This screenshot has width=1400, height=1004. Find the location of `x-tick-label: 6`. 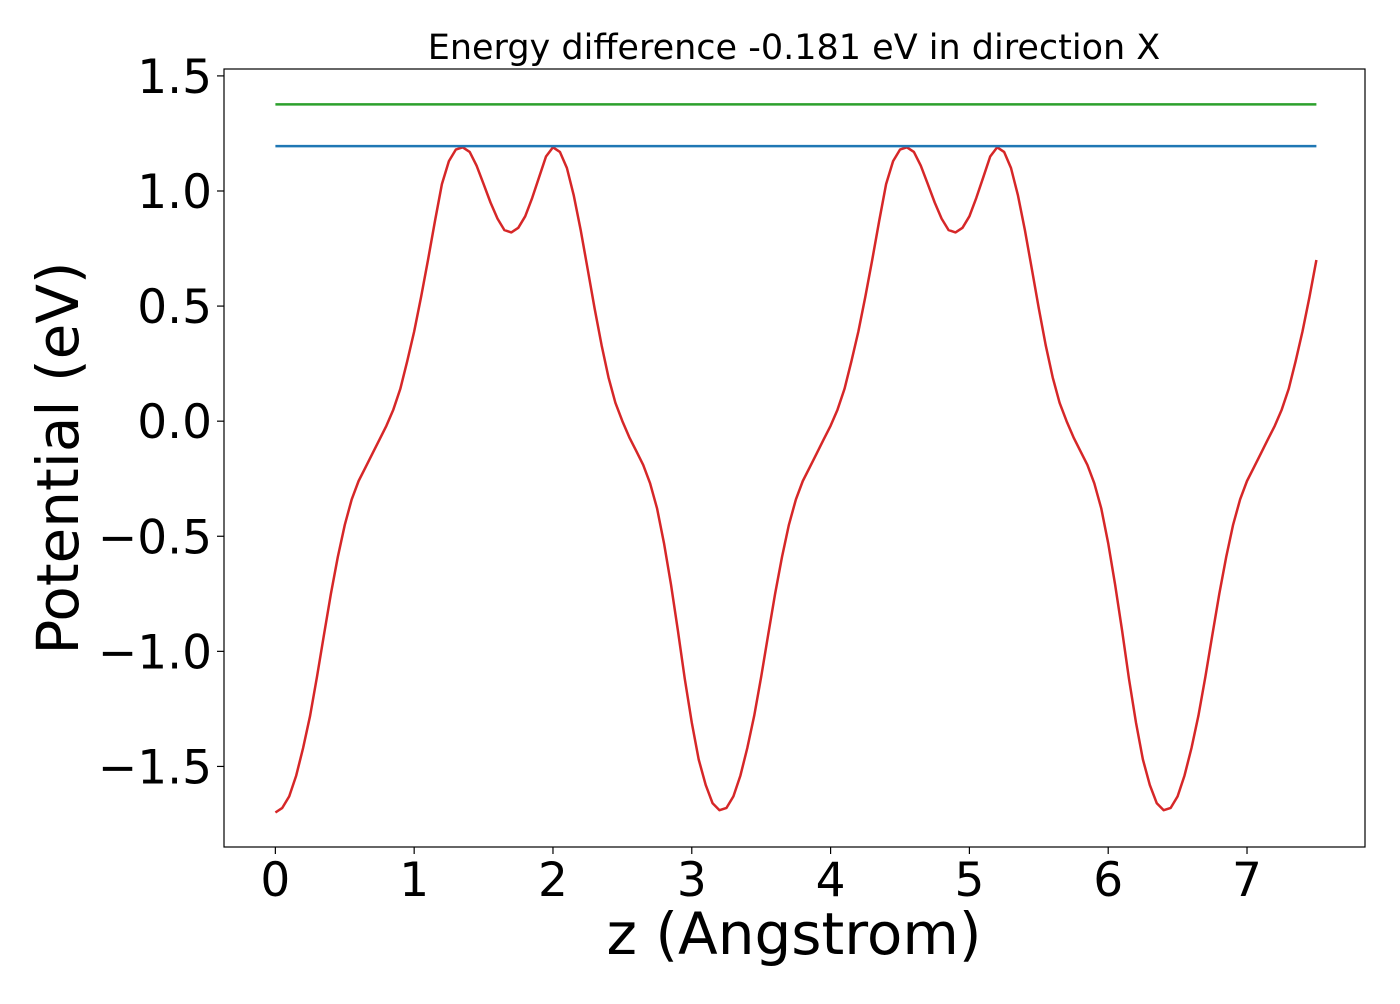

x-tick-label: 6 is located at coordinates (1108, 880).